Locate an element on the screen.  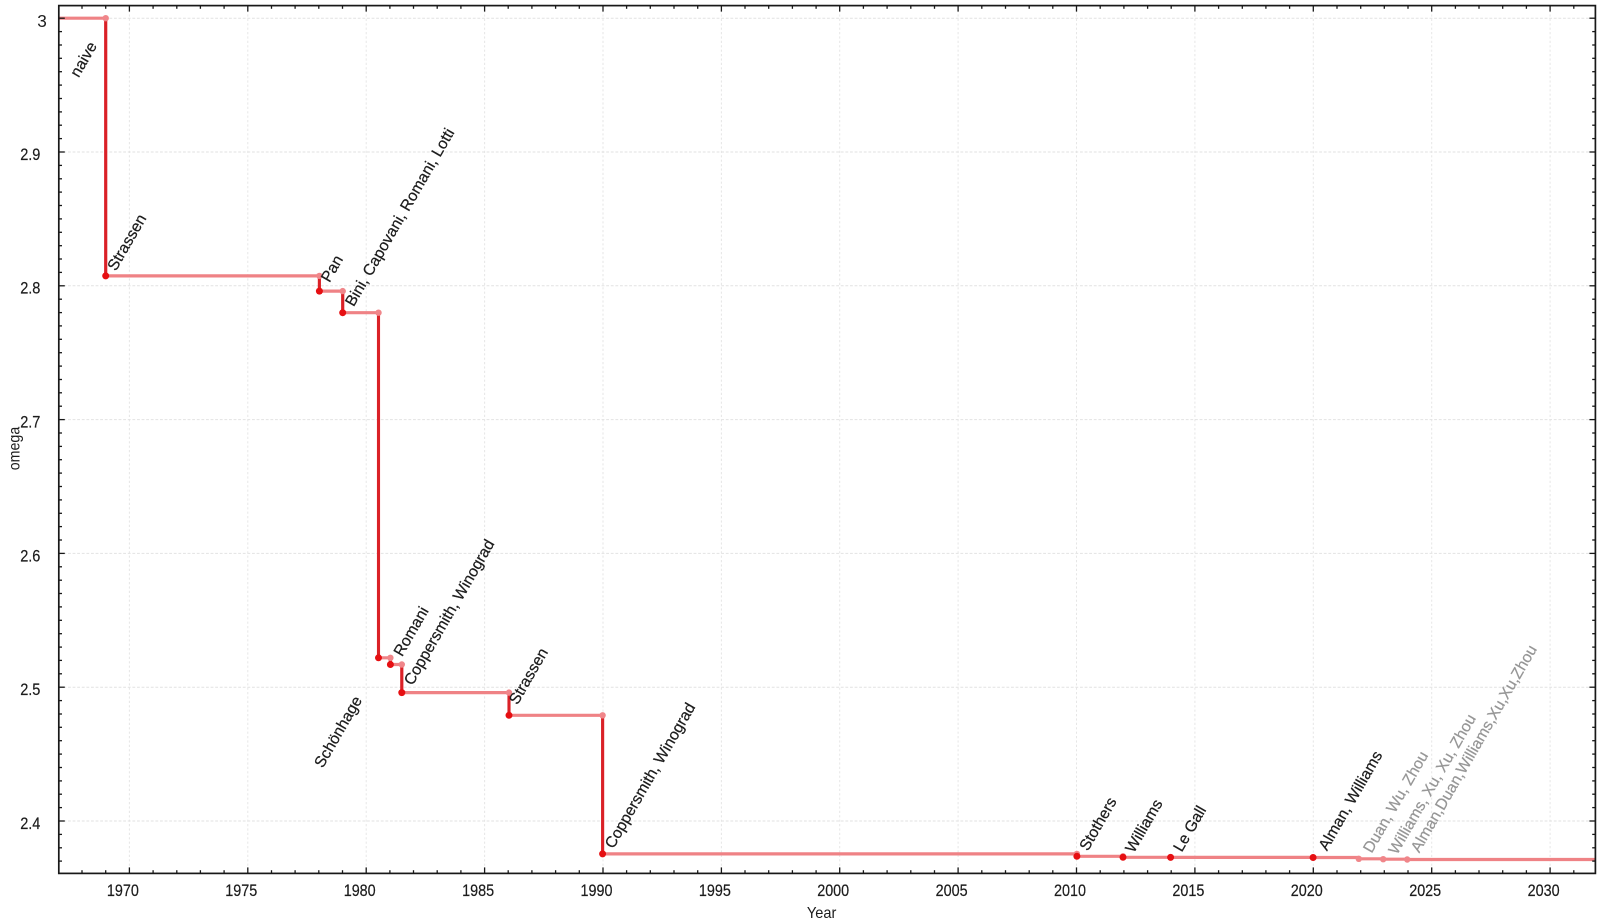
svg-text: omega is located at coordinates (15, 448).